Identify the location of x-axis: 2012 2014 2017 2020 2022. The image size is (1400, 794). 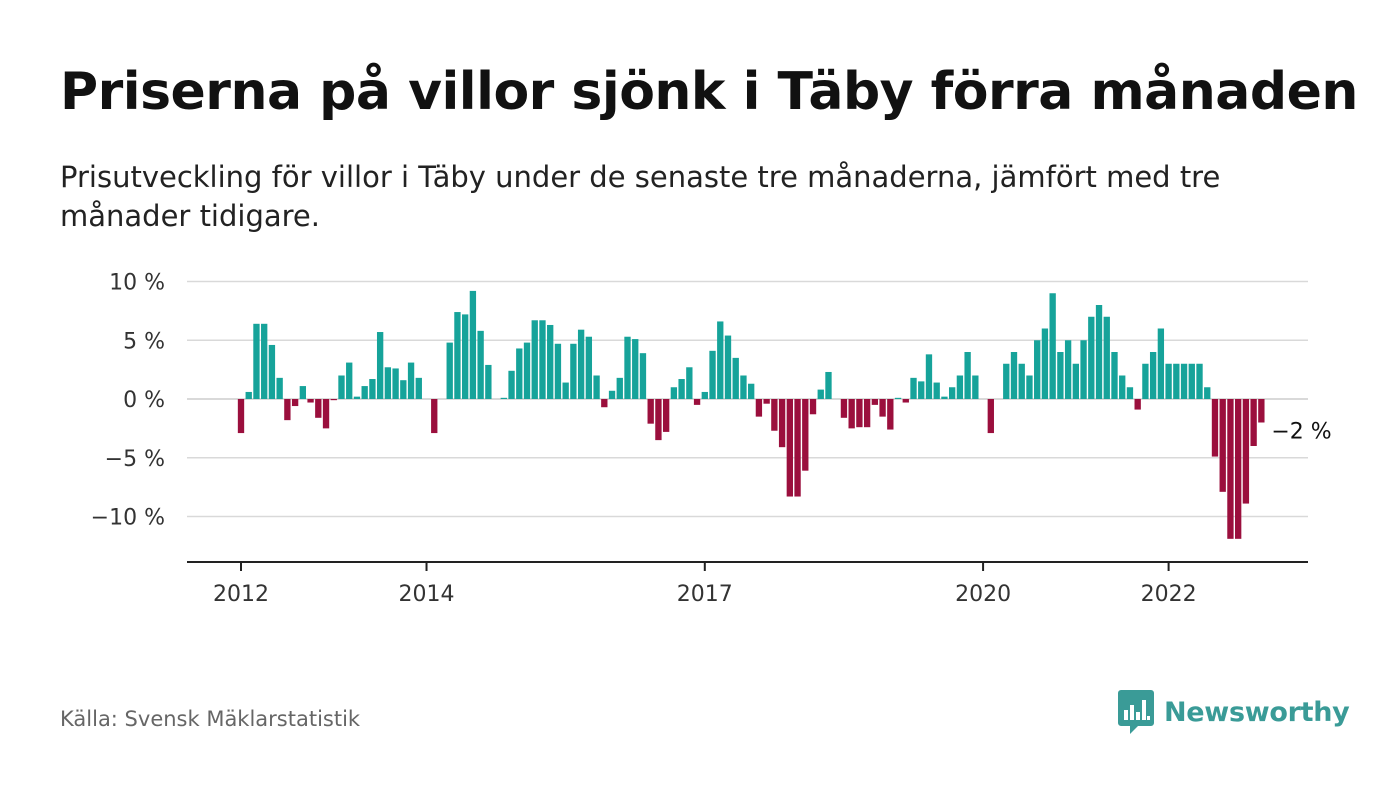
(747, 584).